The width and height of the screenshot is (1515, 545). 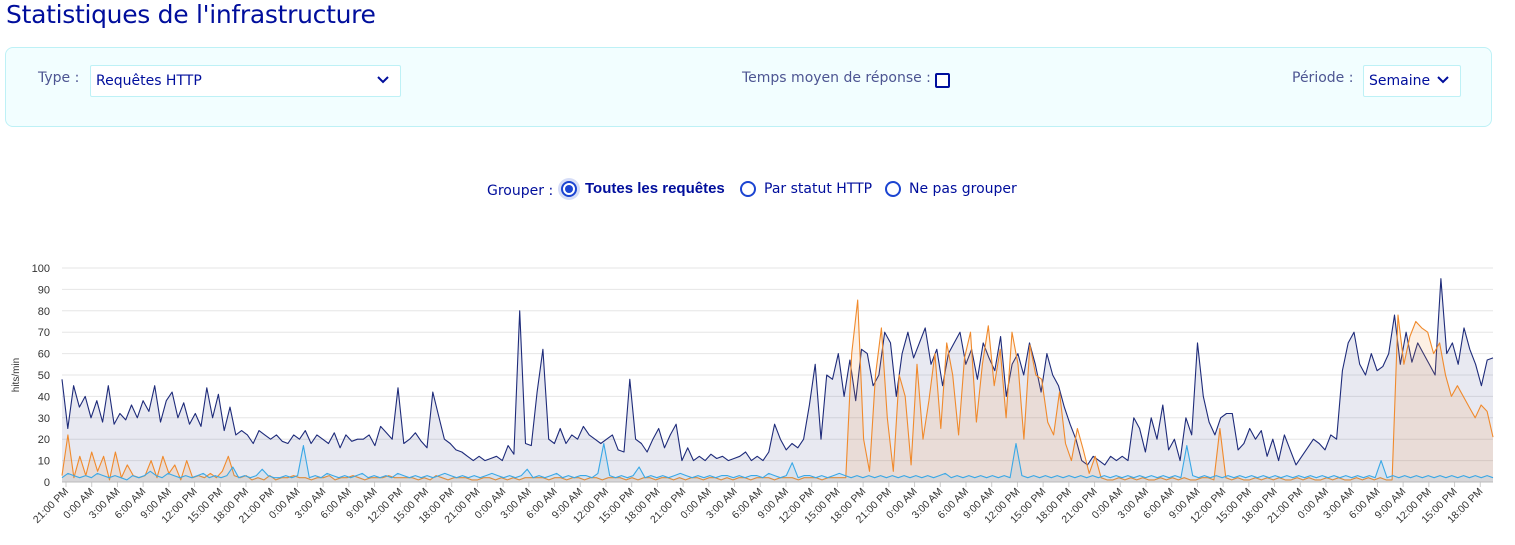 I want to click on y-tick-label: 40, so click(x=44, y=397).